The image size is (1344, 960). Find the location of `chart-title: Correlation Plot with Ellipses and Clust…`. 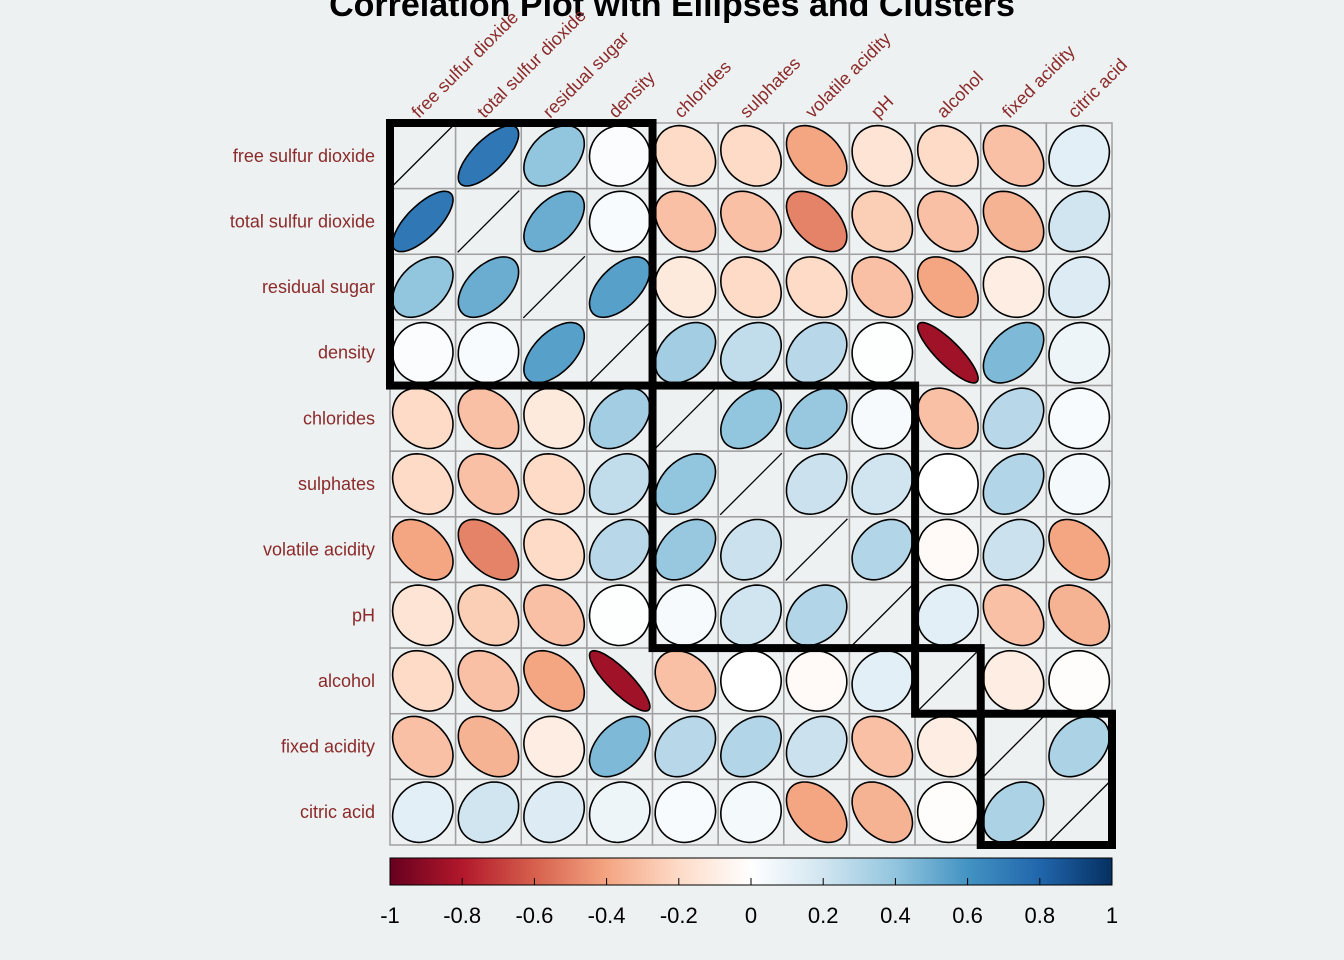

chart-title: Correlation Plot with Ellipses and Clust… is located at coordinates (672, 12).